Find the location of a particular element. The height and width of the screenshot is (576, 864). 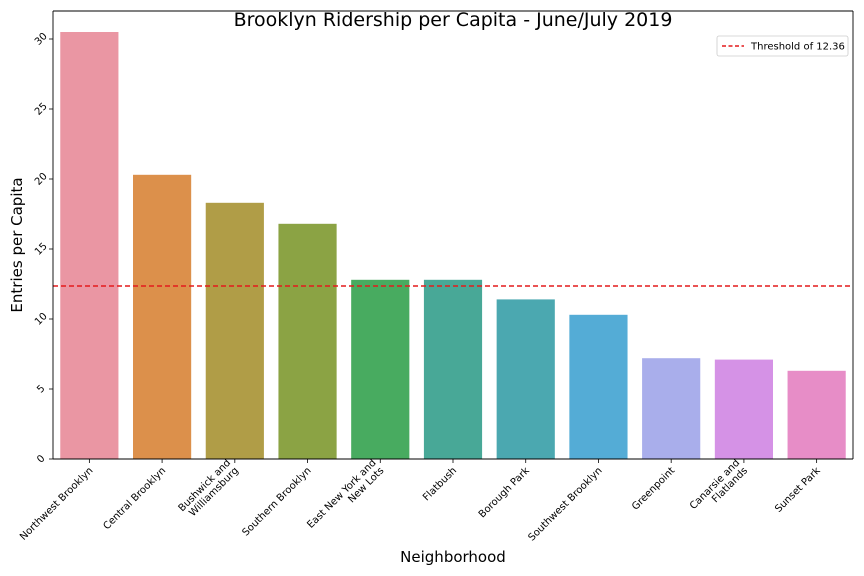

y-ticks-layer: 0 5 10 15 20 25 30 is located at coordinates (43, 248).